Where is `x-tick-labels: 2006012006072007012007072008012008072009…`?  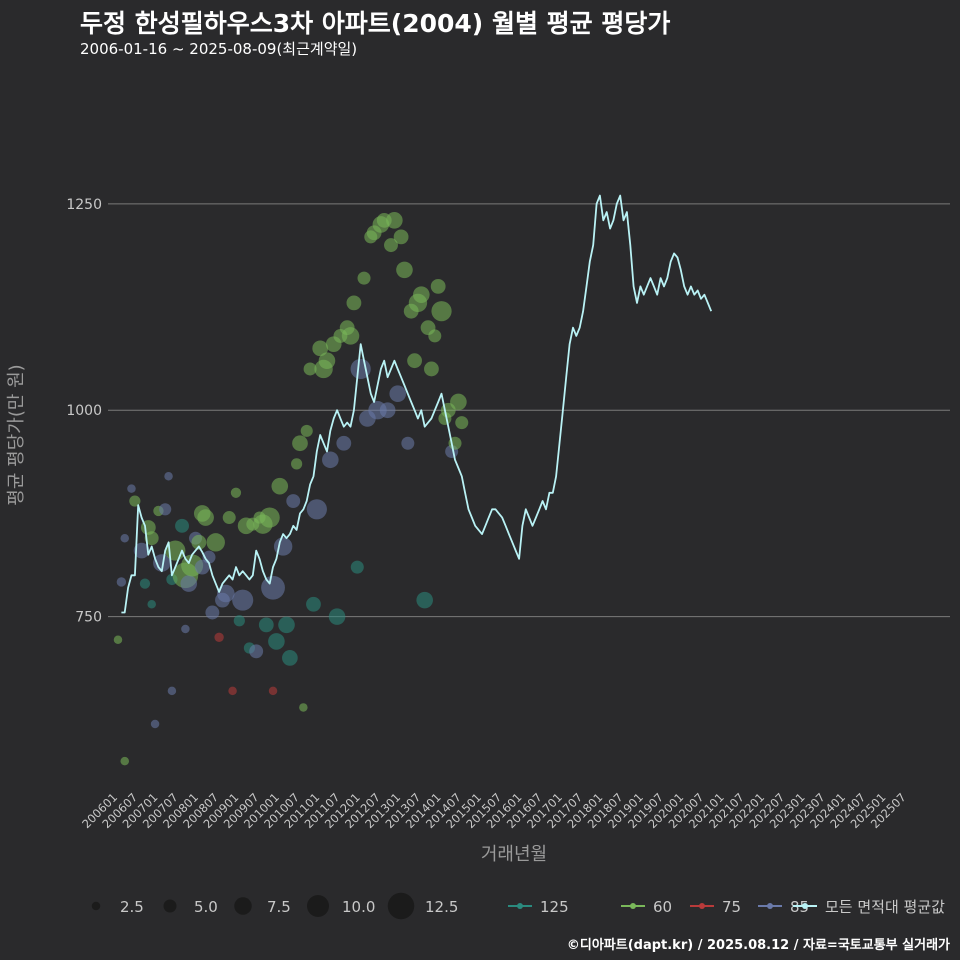 x-tick-labels: 2006012006072007012007072008012008072009… is located at coordinates (494, 810).